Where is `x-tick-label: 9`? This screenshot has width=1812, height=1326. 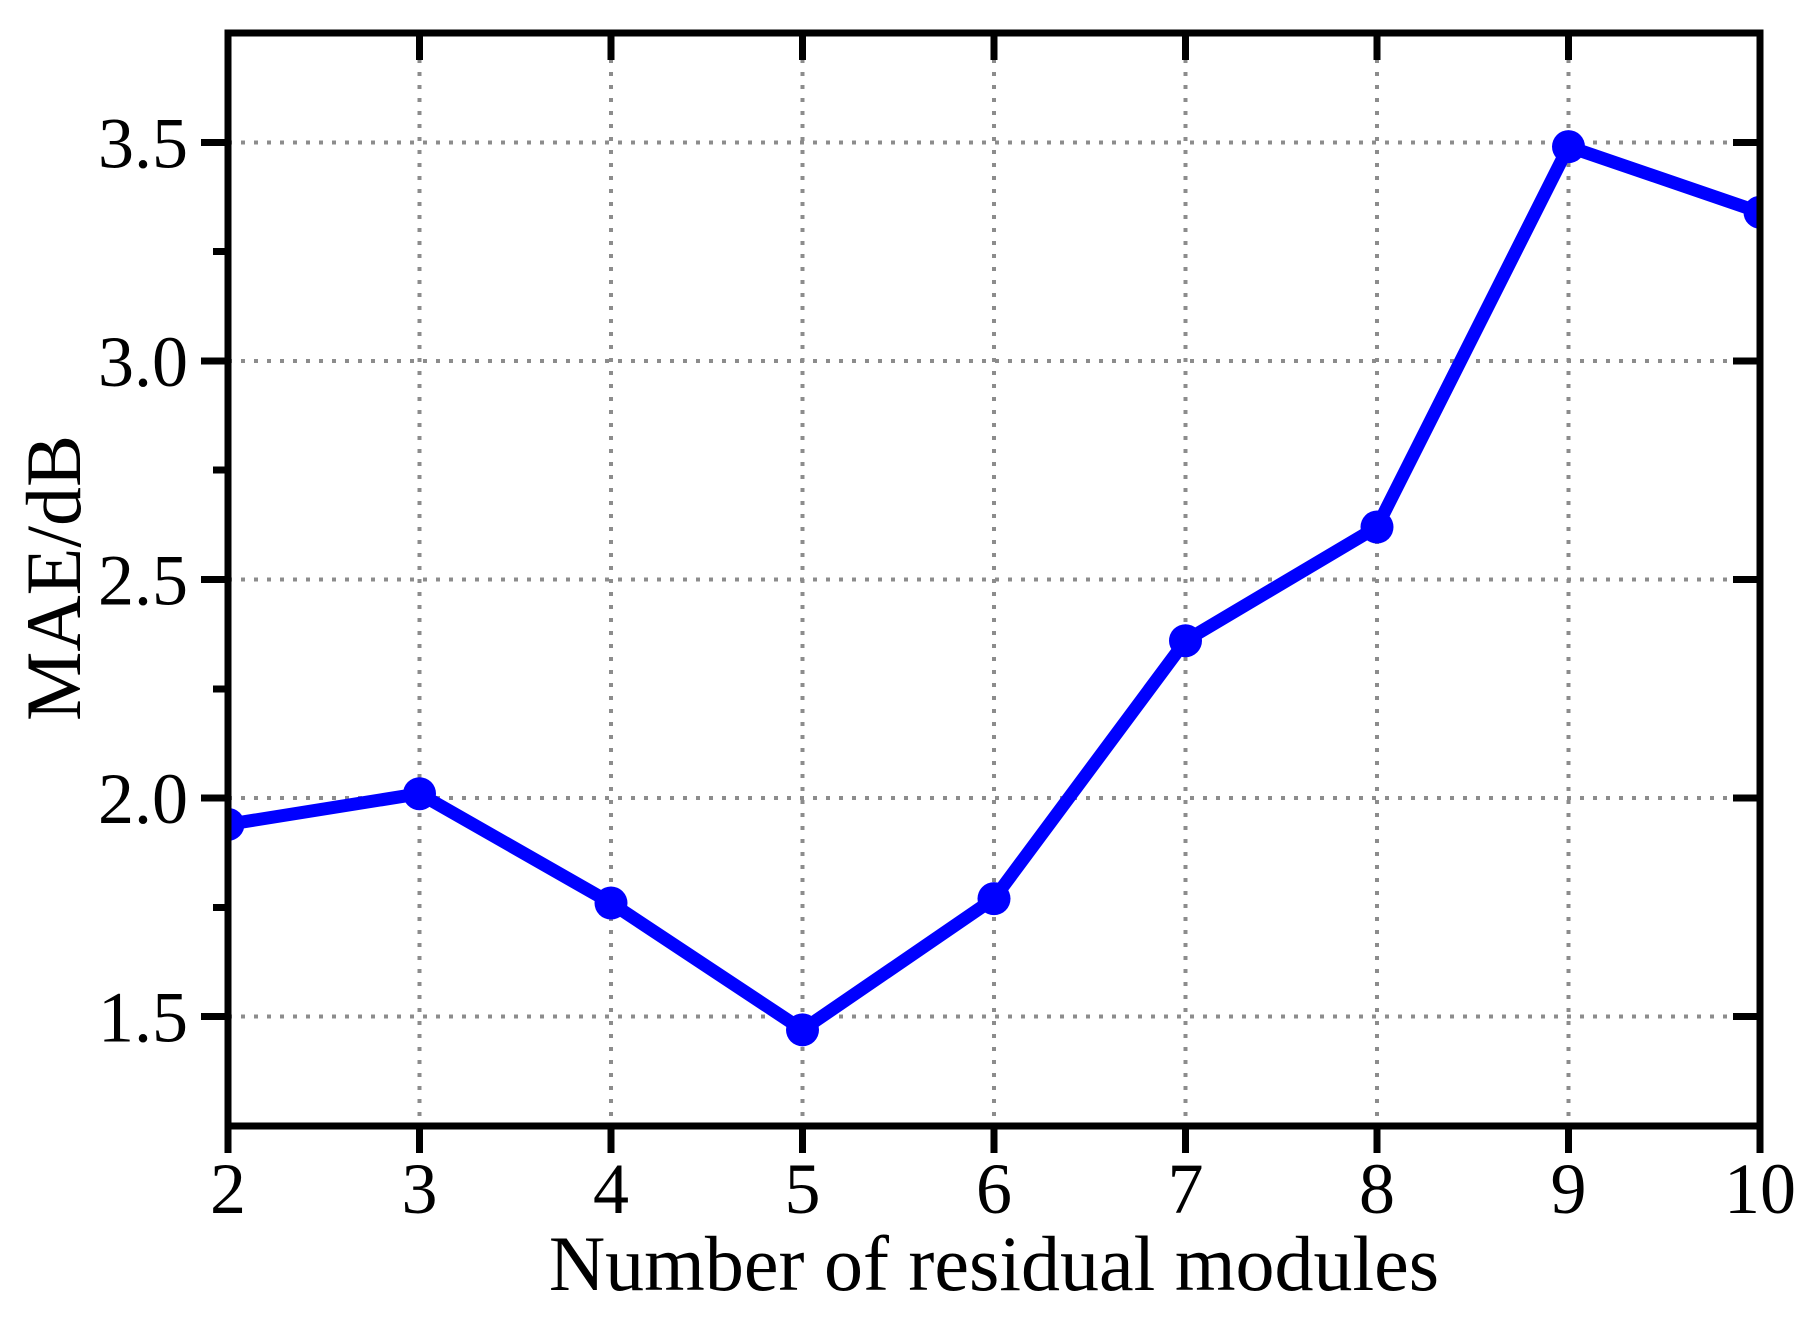
x-tick-label: 9 is located at coordinates (1569, 1189).